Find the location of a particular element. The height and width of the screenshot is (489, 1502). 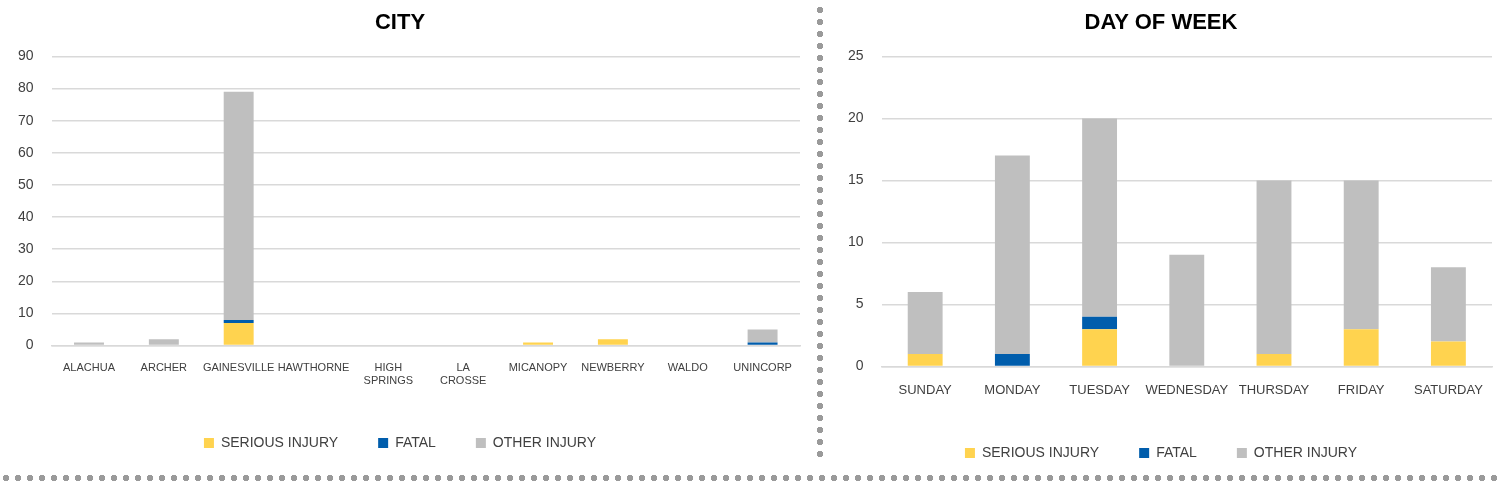

y-tick-label: 90 is located at coordinates (25, 55).